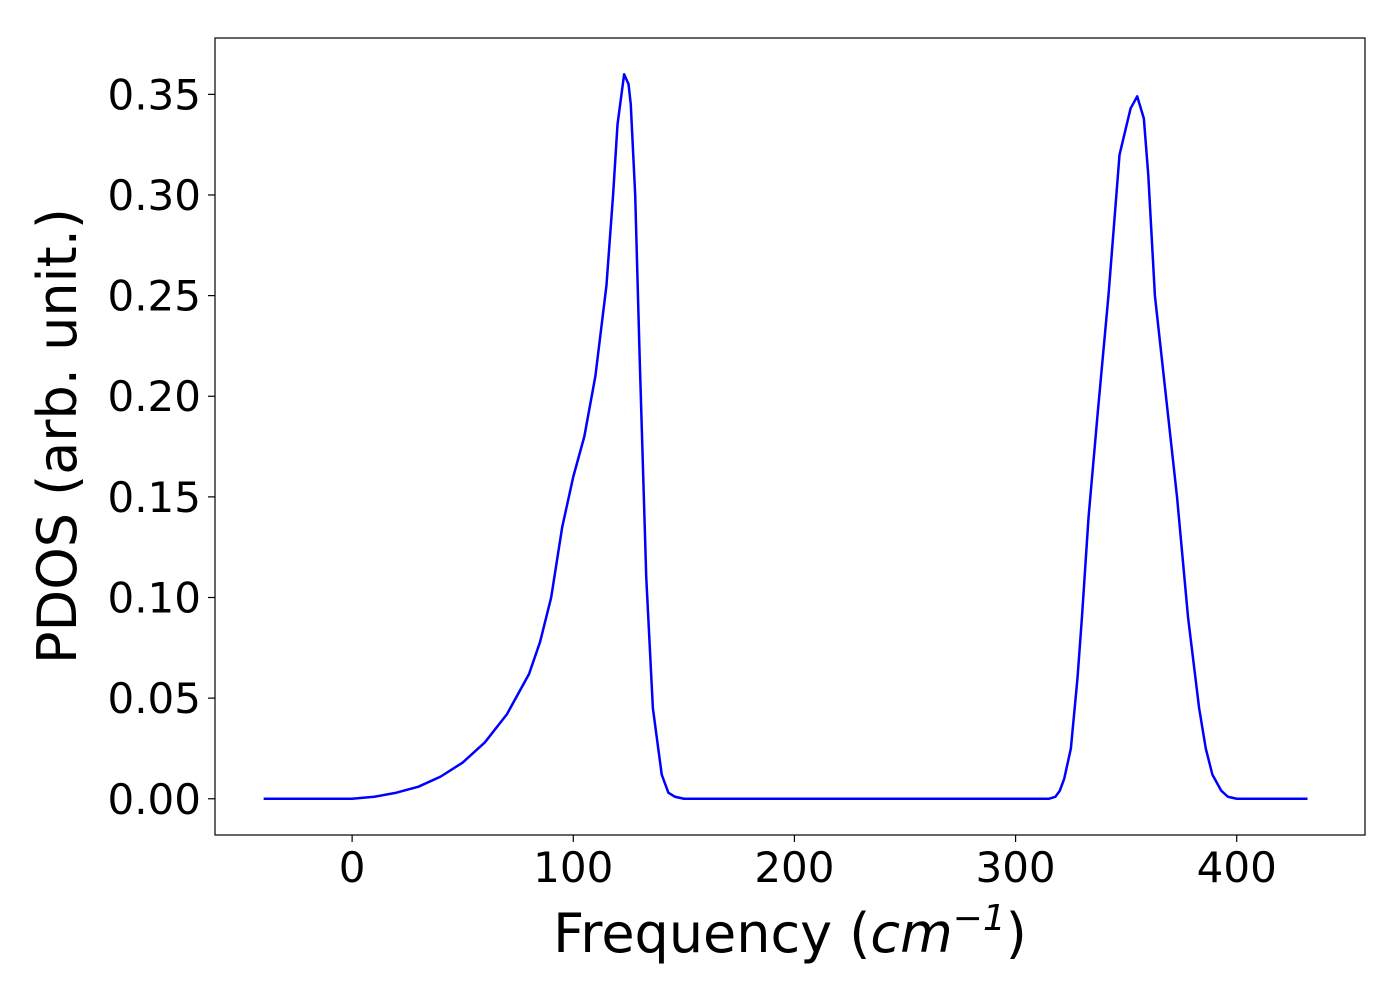 Image resolution: width=1400 pixels, height=1000 pixels. Describe the element at coordinates (154, 296) in the screenshot. I see `y-tick-label: 0.25` at that location.